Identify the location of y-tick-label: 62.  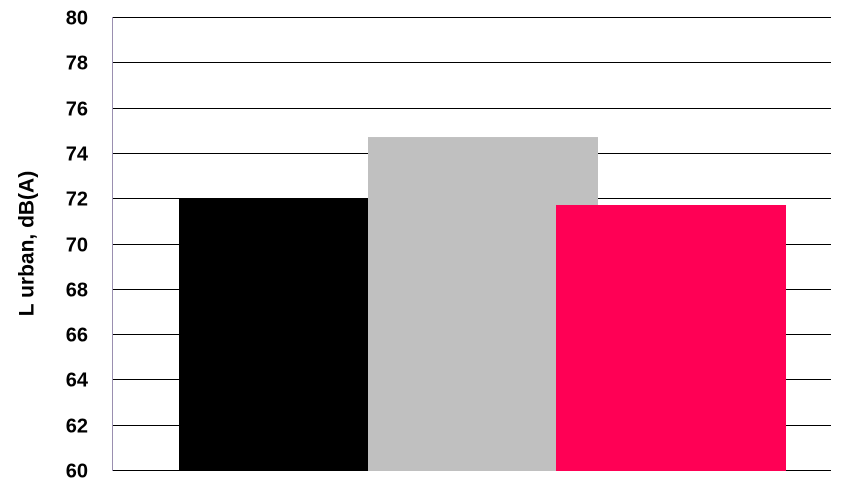
(77, 427).